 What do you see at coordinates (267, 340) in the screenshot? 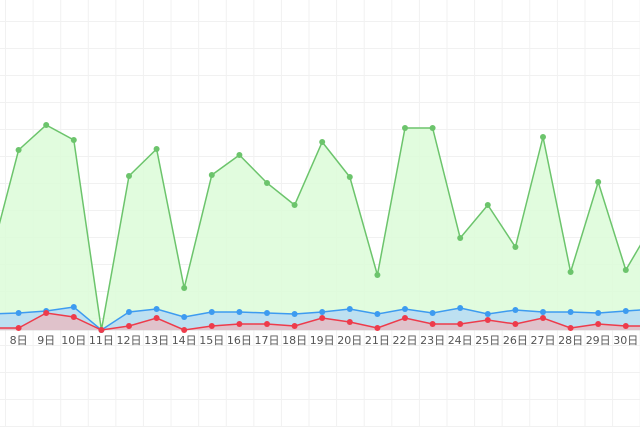
I see `x-tick-label: 17日` at bounding box center [267, 340].